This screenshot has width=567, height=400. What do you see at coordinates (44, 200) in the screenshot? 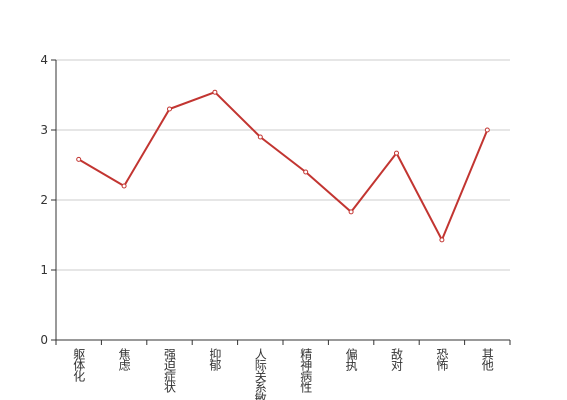
I see `y-tick-label: 2` at bounding box center [44, 200].